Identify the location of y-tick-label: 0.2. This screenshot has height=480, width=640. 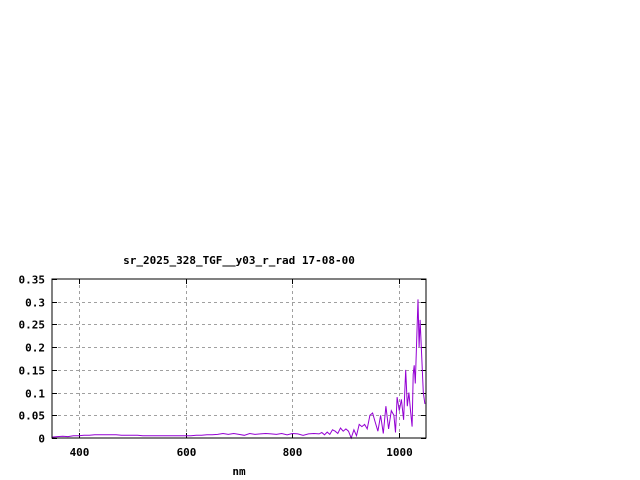
(35, 348).